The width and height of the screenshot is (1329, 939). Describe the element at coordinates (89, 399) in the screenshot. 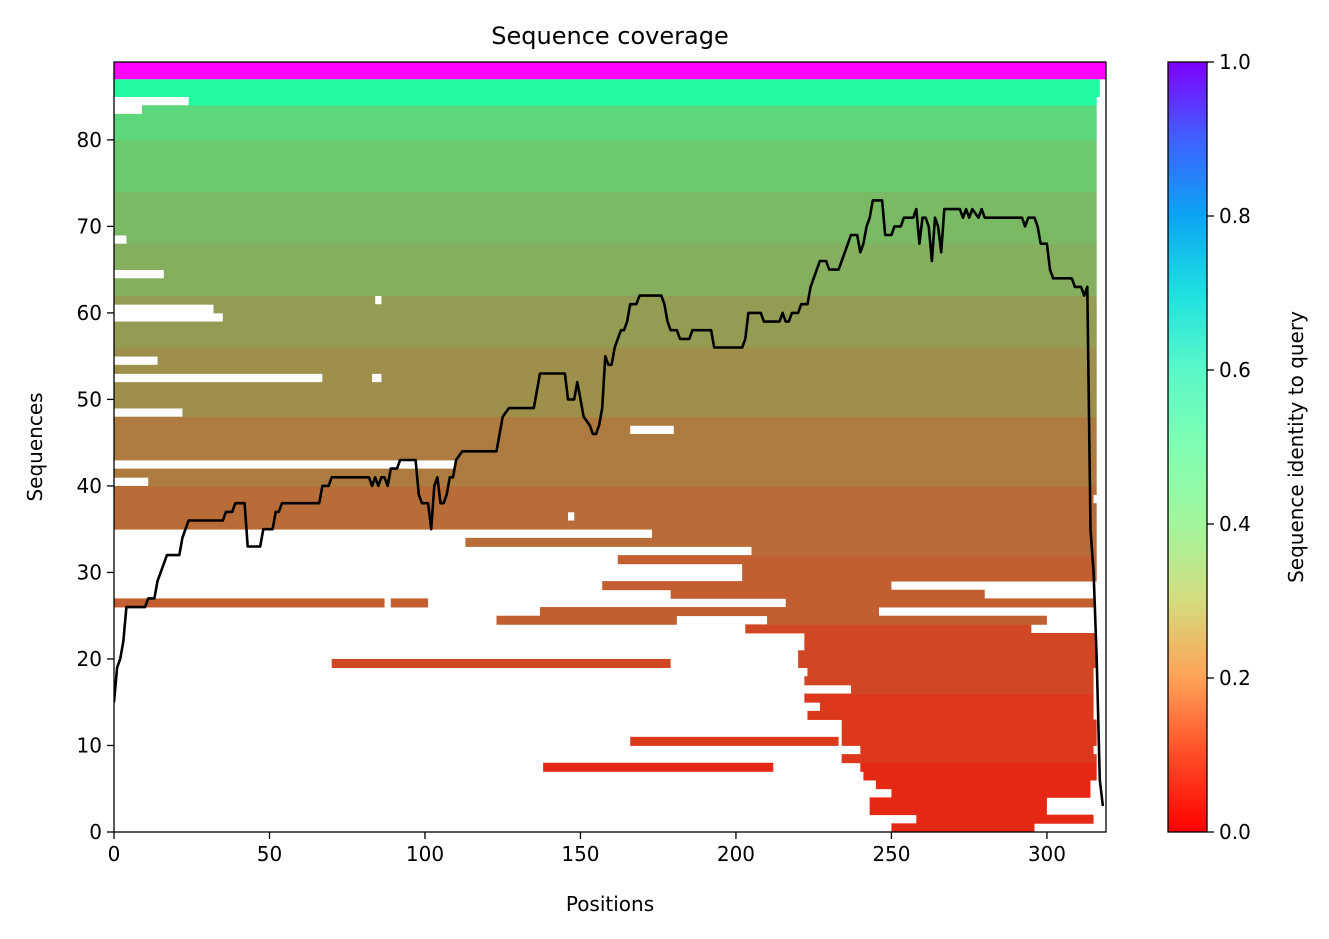

I see `y-tick-label: 50` at that location.